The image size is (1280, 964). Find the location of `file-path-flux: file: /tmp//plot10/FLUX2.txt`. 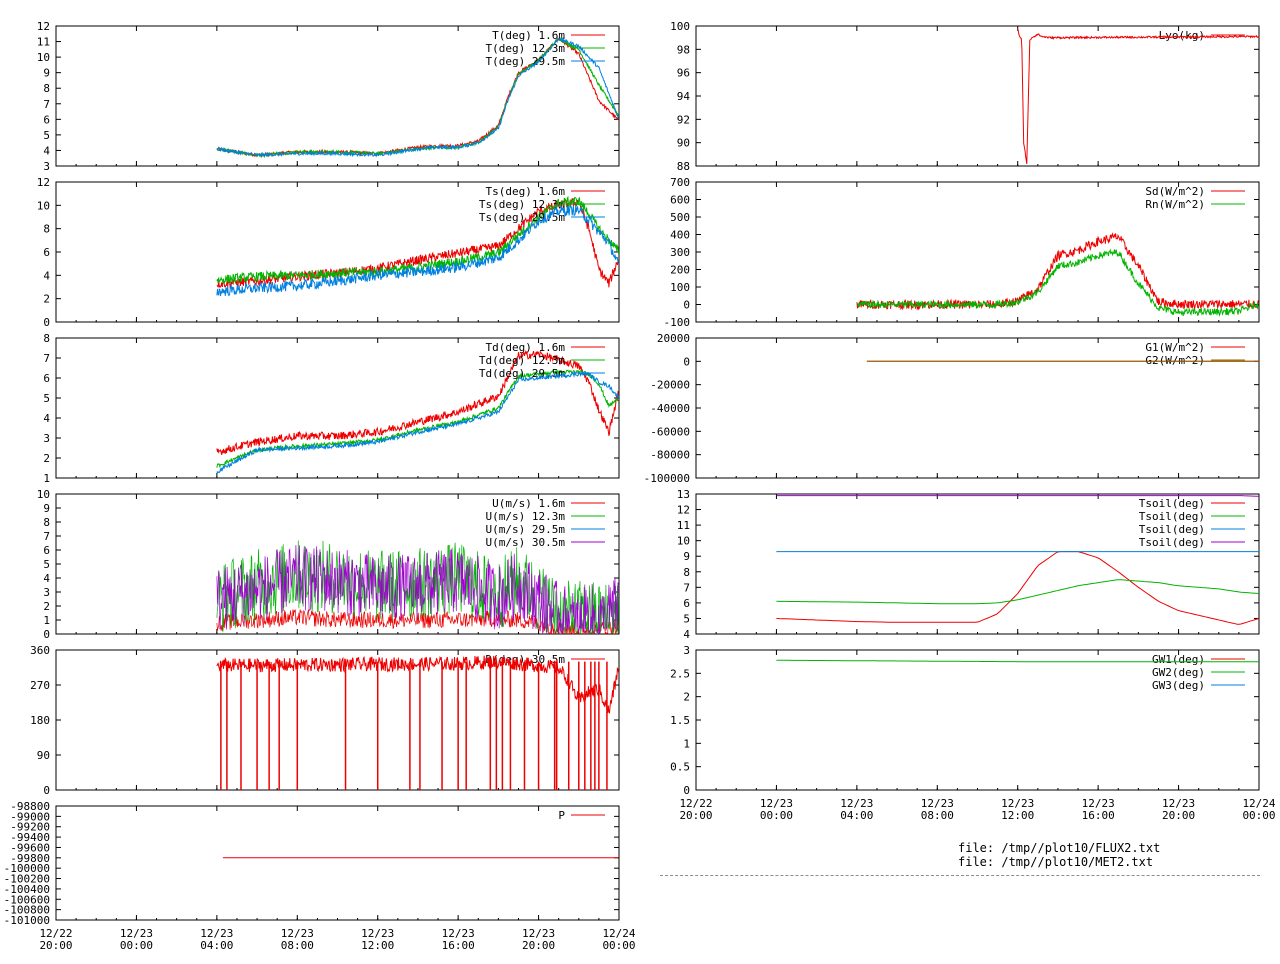

file-path-flux: file: /tmp//plot10/FLUX2.txt is located at coordinates (1059, 848).